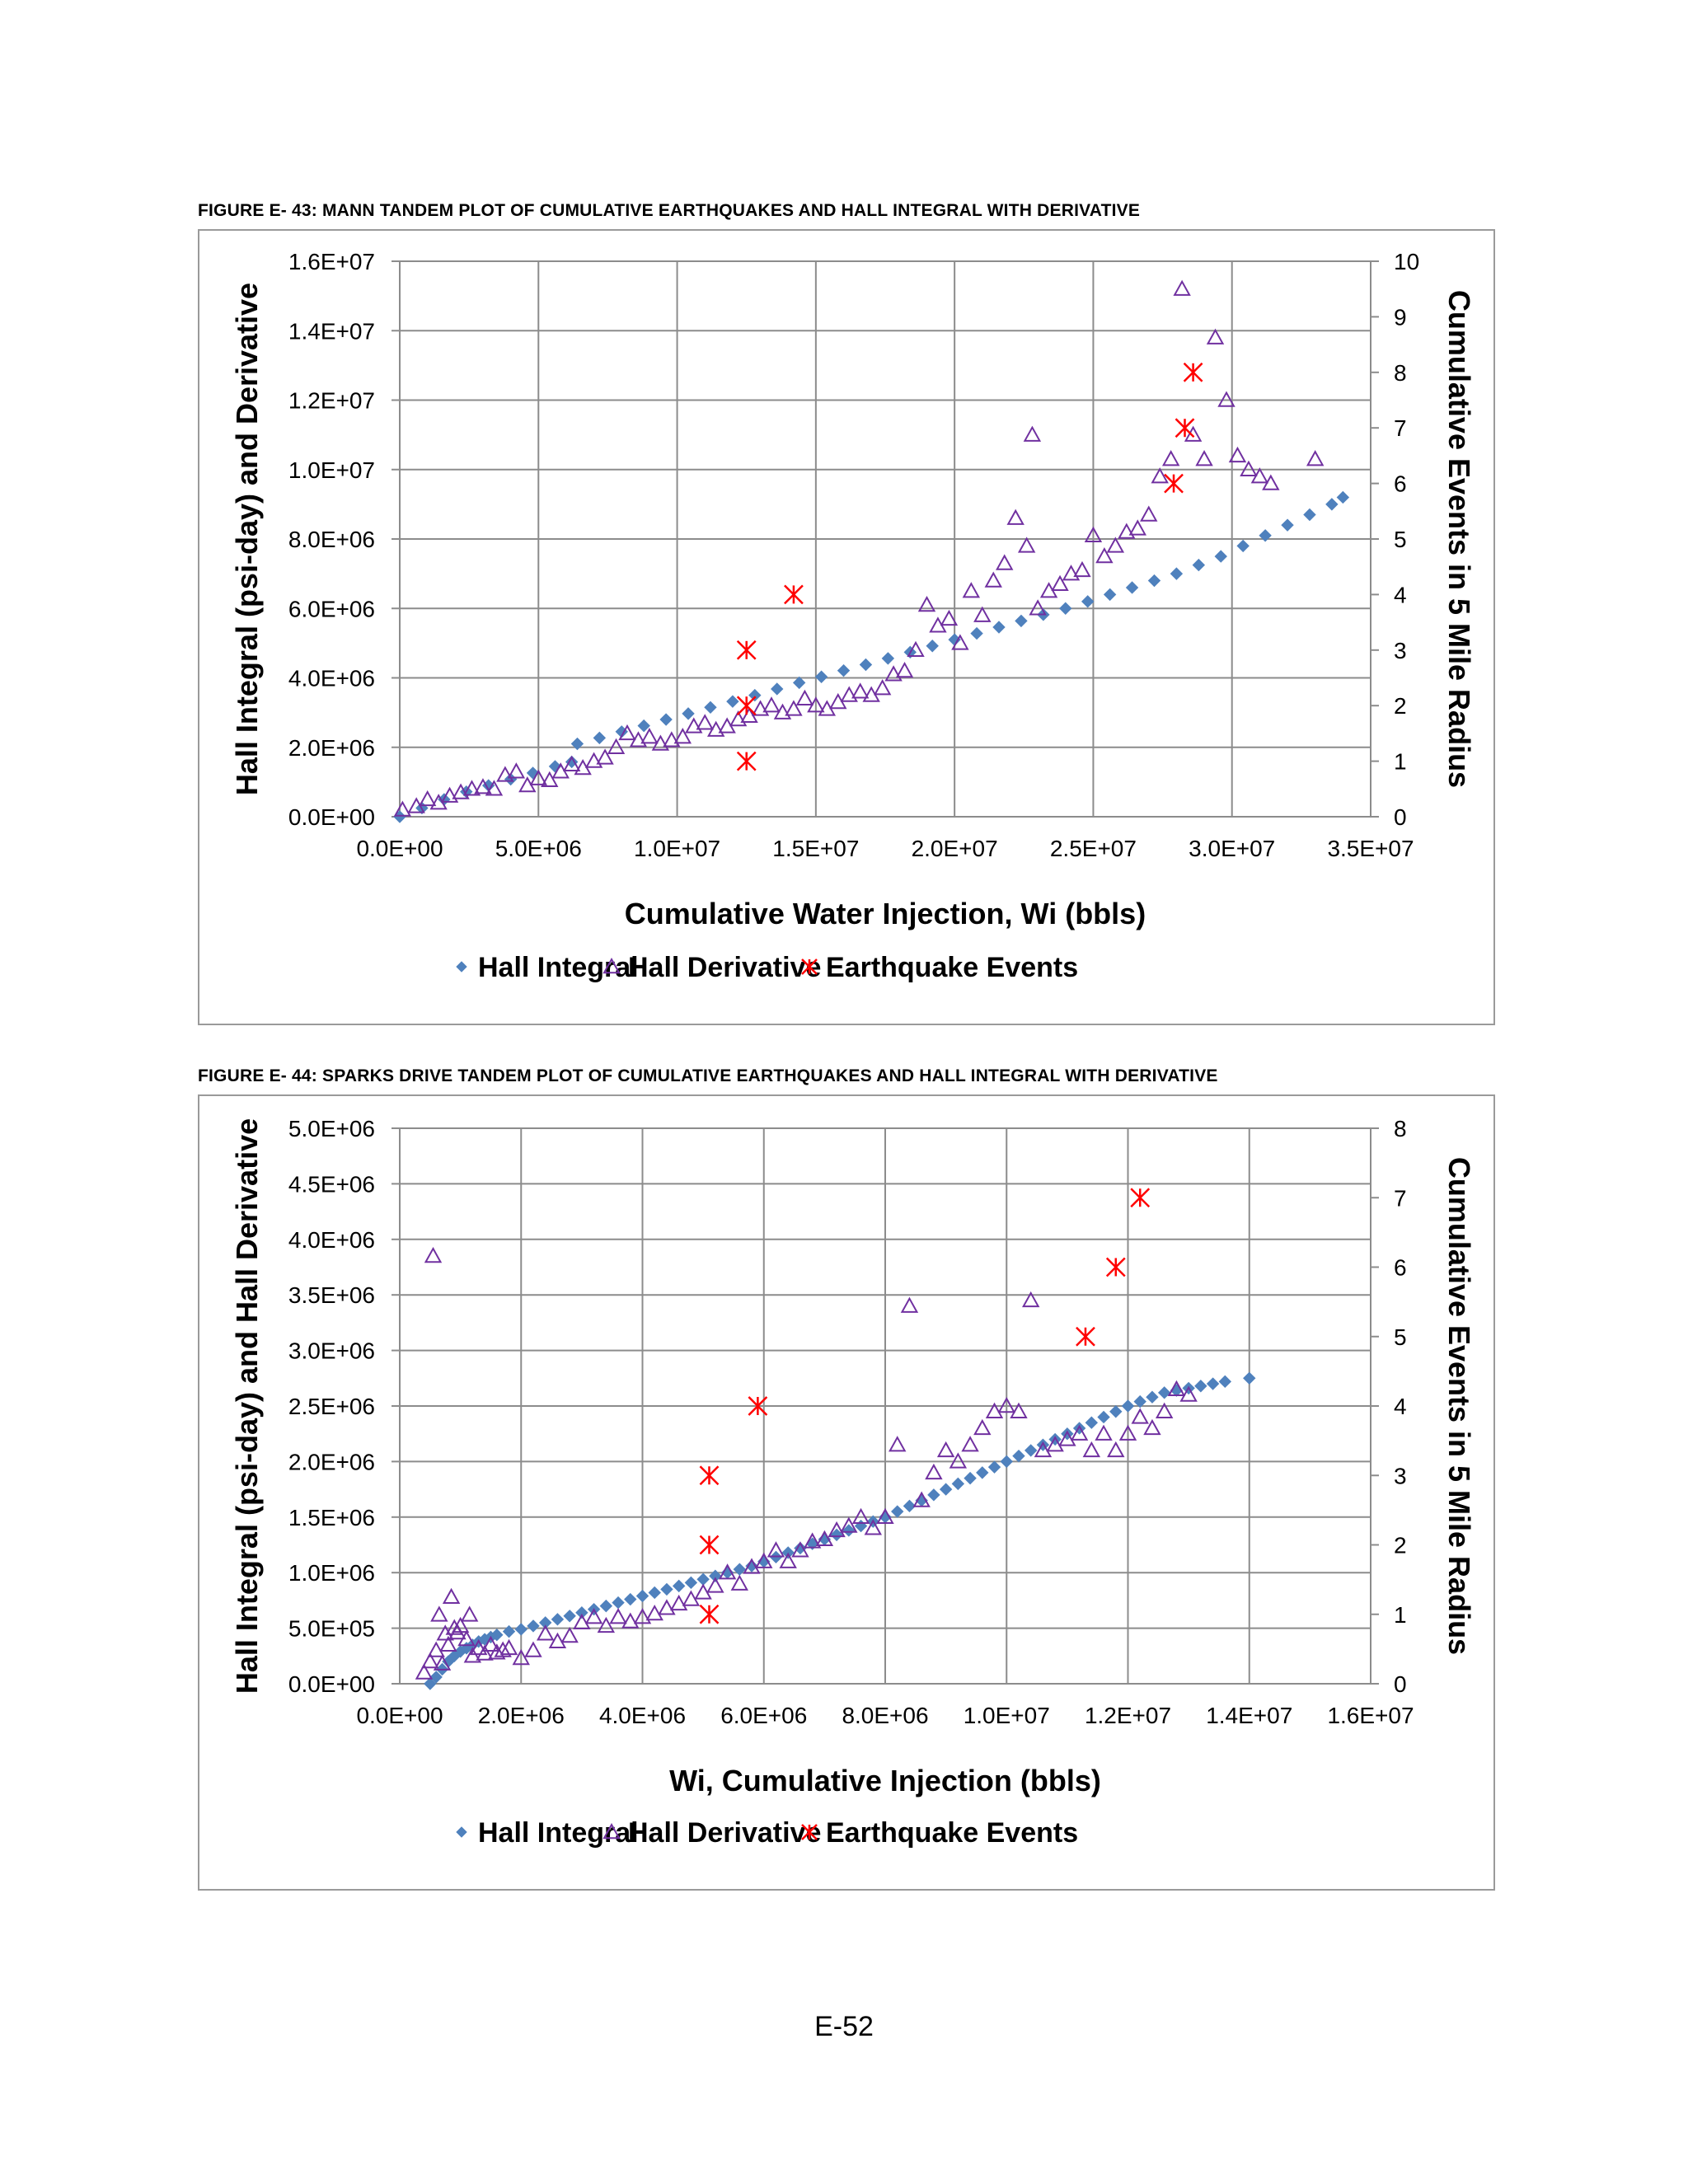 The width and height of the screenshot is (1688, 2184). What do you see at coordinates (332, 331) in the screenshot?
I see `y-tick-label: 1.4E+07` at bounding box center [332, 331].